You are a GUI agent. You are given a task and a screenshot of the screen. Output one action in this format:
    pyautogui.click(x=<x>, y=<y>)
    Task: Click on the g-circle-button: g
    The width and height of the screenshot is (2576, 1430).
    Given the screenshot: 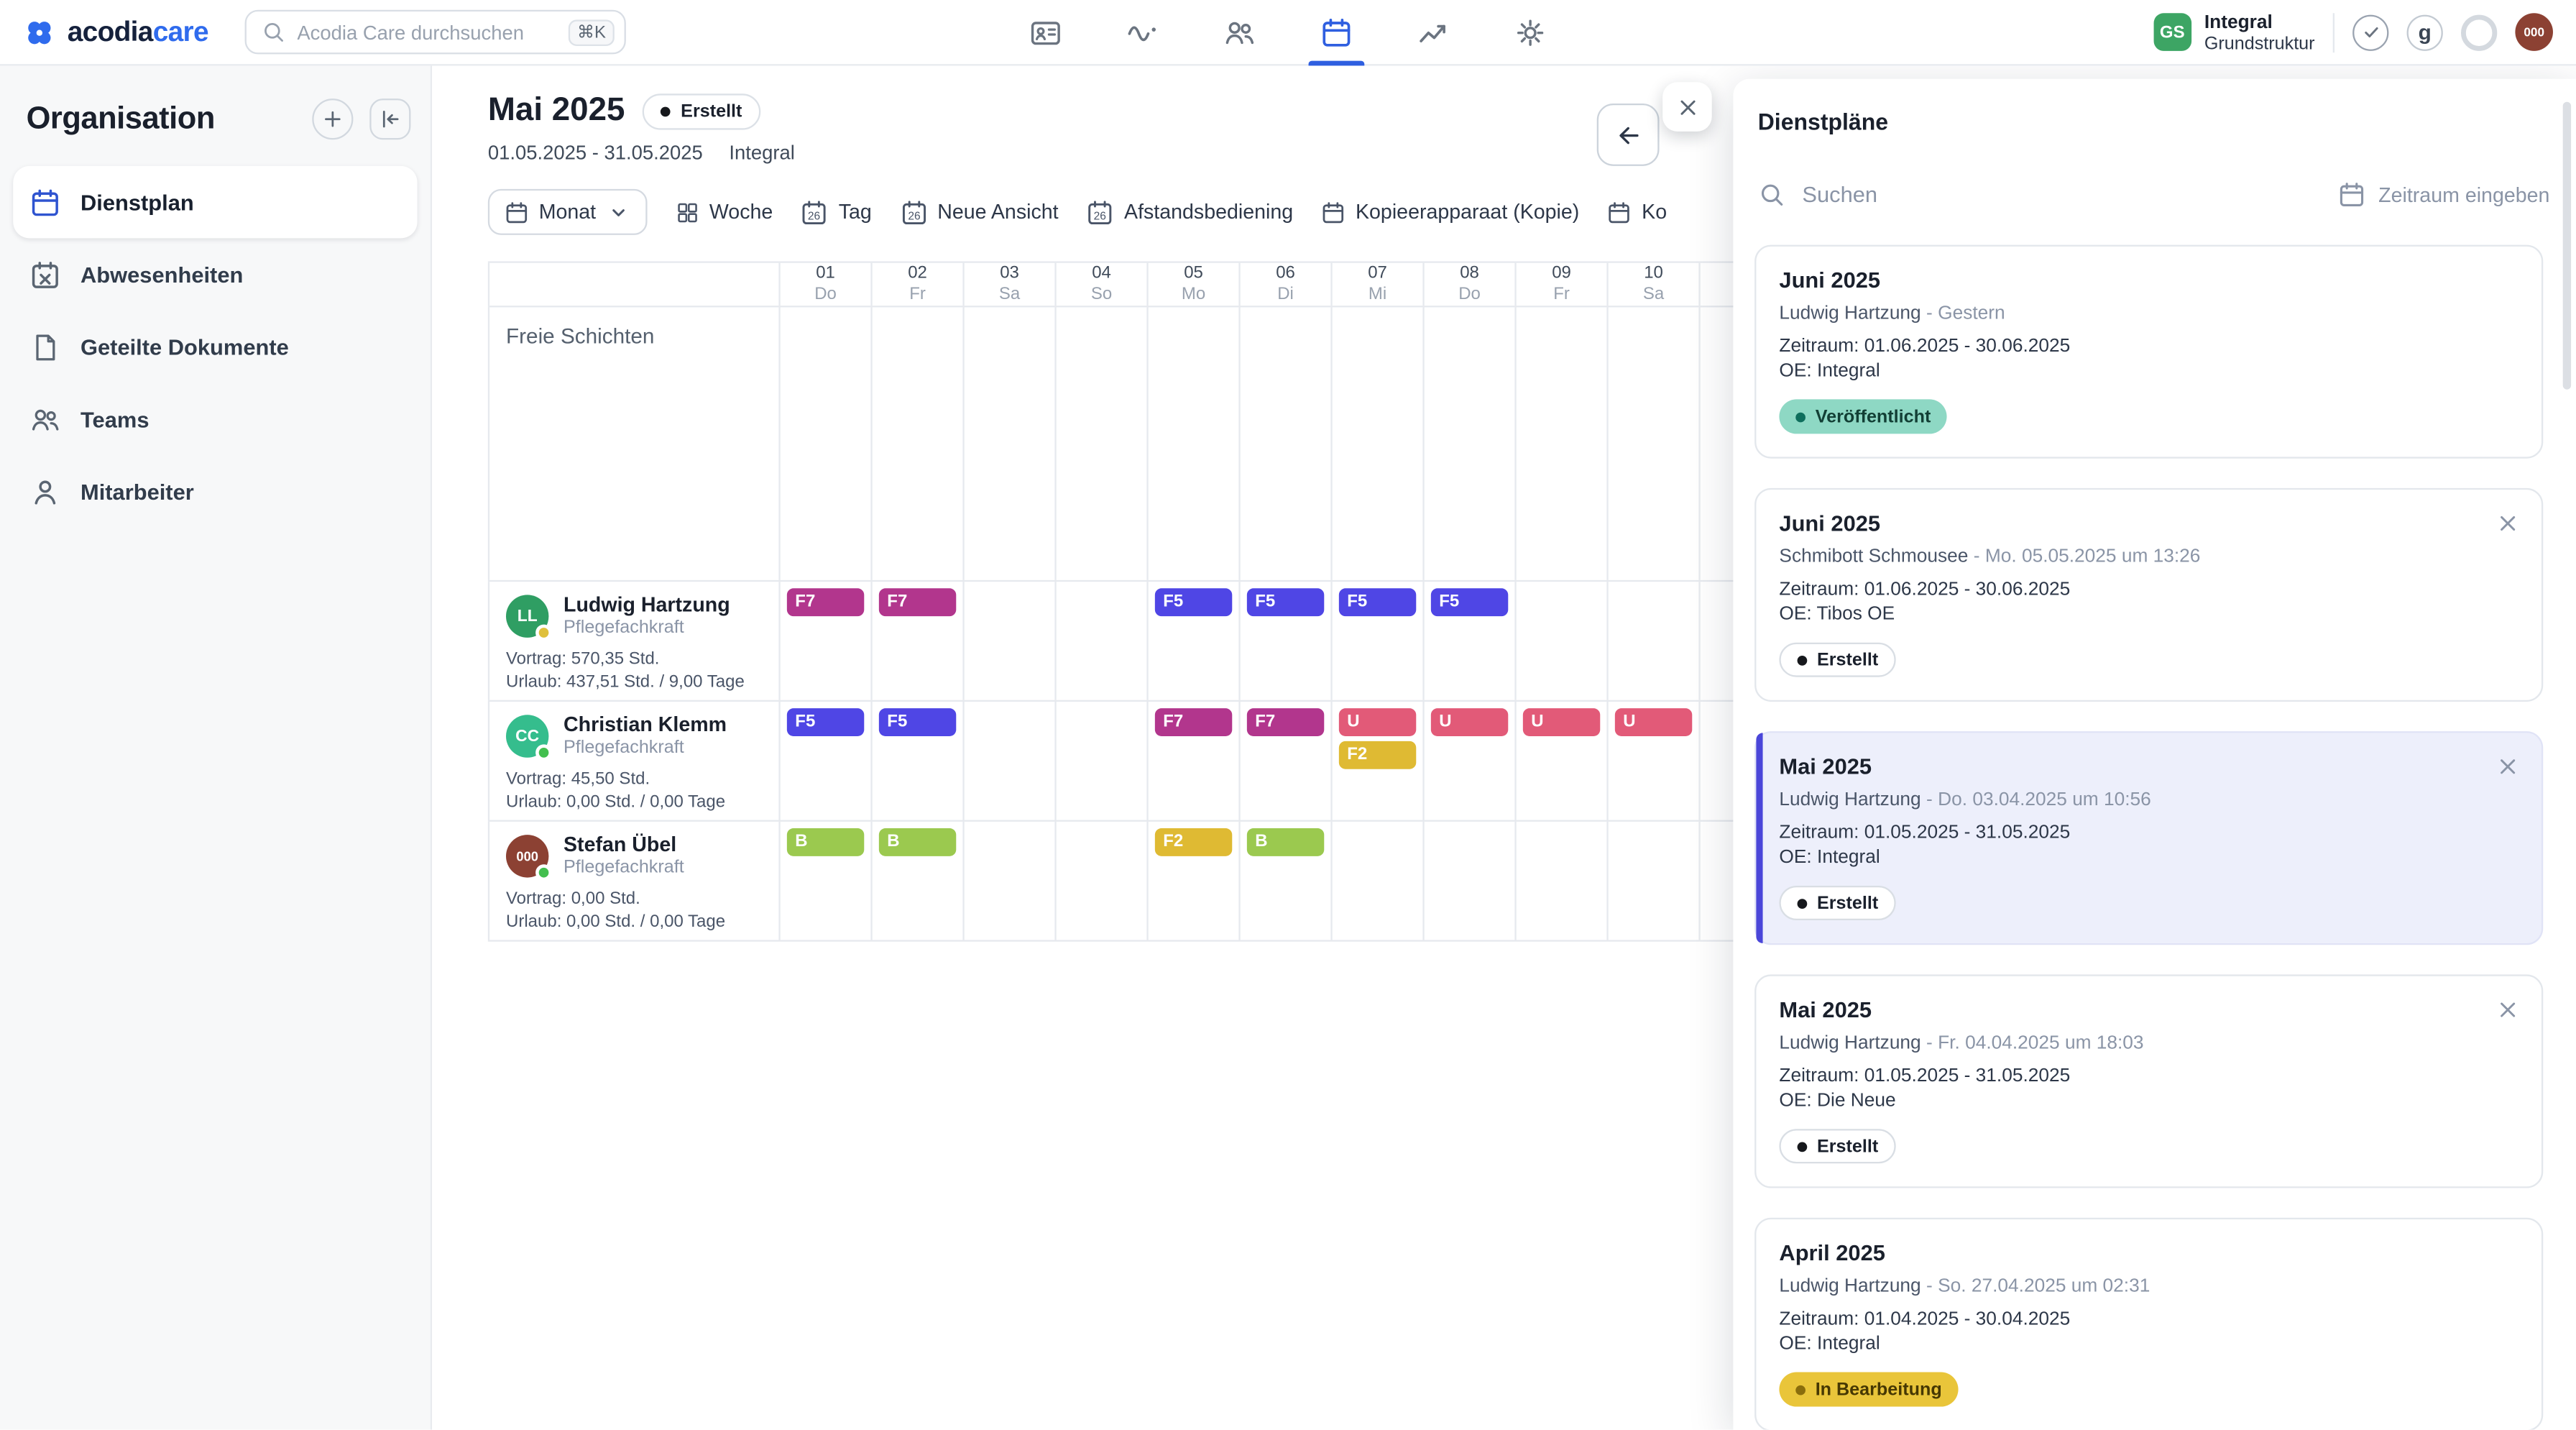 What is the action you would take?
    pyautogui.click(x=2424, y=32)
    